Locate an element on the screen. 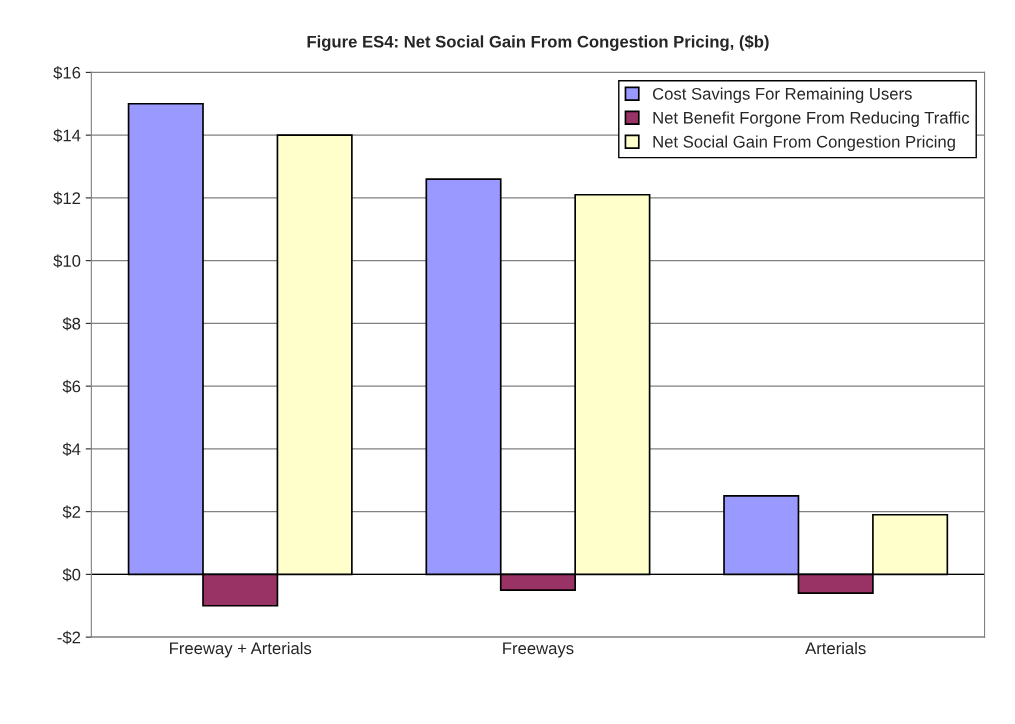 The height and width of the screenshot is (724, 1015). x-tick-label: Freeway + Arterials is located at coordinates (241, 649).